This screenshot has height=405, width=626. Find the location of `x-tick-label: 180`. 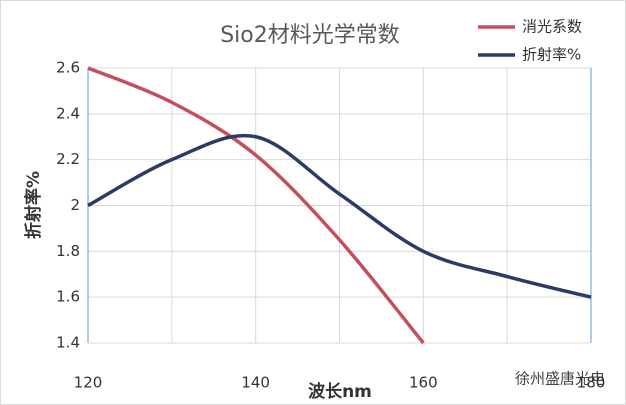

x-tick-label: 180 is located at coordinates (591, 383).